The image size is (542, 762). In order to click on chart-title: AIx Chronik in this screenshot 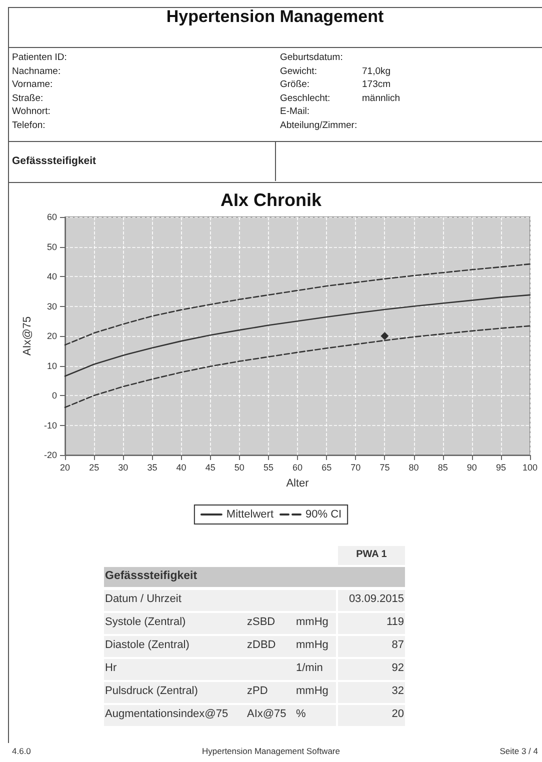, I will do `click(271, 200)`.